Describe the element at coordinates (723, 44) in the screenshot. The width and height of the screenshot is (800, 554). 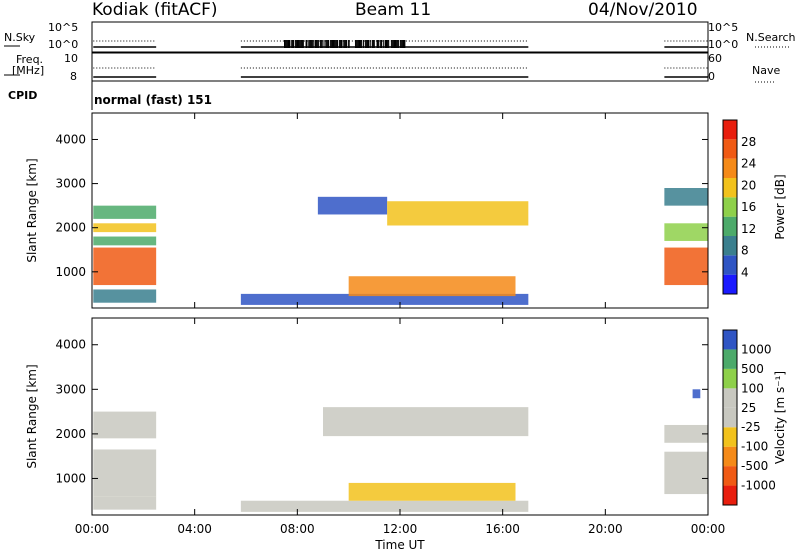
I see `nsearch-tick-bottom: 10^0` at that location.